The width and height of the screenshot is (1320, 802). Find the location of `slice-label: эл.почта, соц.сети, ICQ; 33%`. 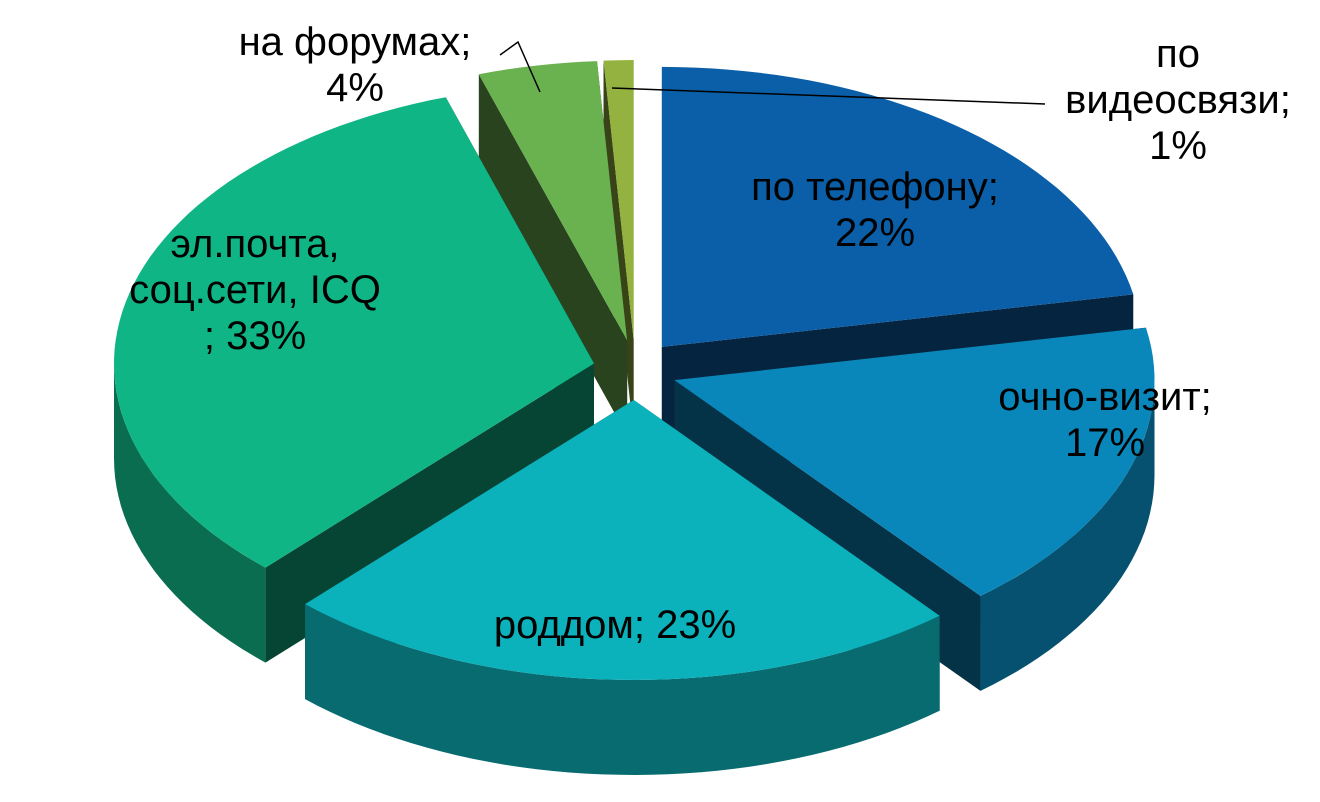

slice-label: эл.почта, соц.сети, ICQ; 33% is located at coordinates (255, 290).